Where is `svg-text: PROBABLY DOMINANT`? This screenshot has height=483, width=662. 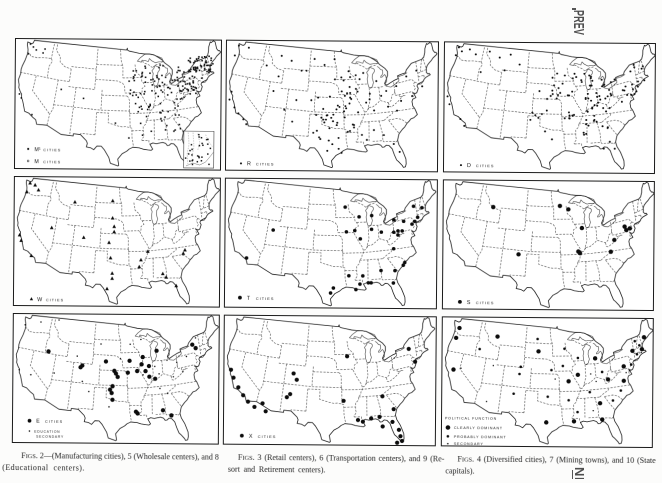
svg-text: PROBABLY DOMINANT is located at coordinates (479, 437).